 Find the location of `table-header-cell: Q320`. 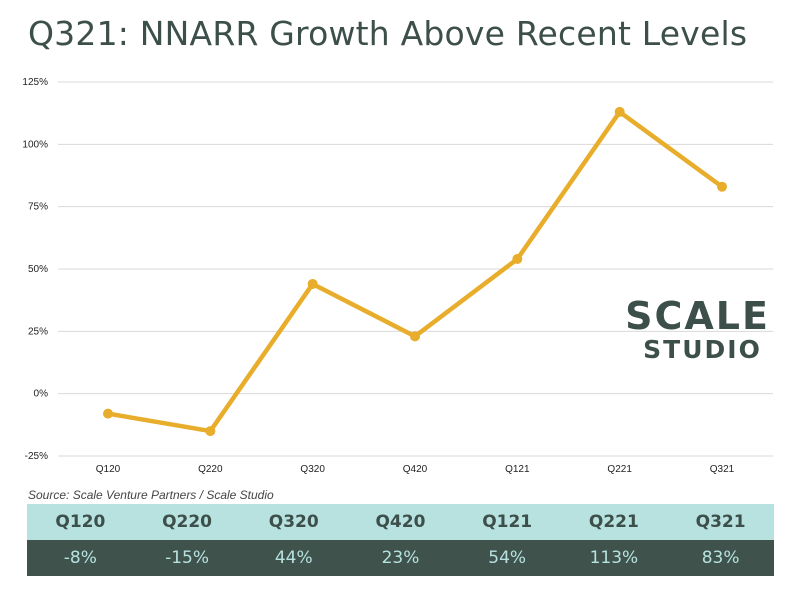

table-header-cell: Q320 is located at coordinates (294, 522).